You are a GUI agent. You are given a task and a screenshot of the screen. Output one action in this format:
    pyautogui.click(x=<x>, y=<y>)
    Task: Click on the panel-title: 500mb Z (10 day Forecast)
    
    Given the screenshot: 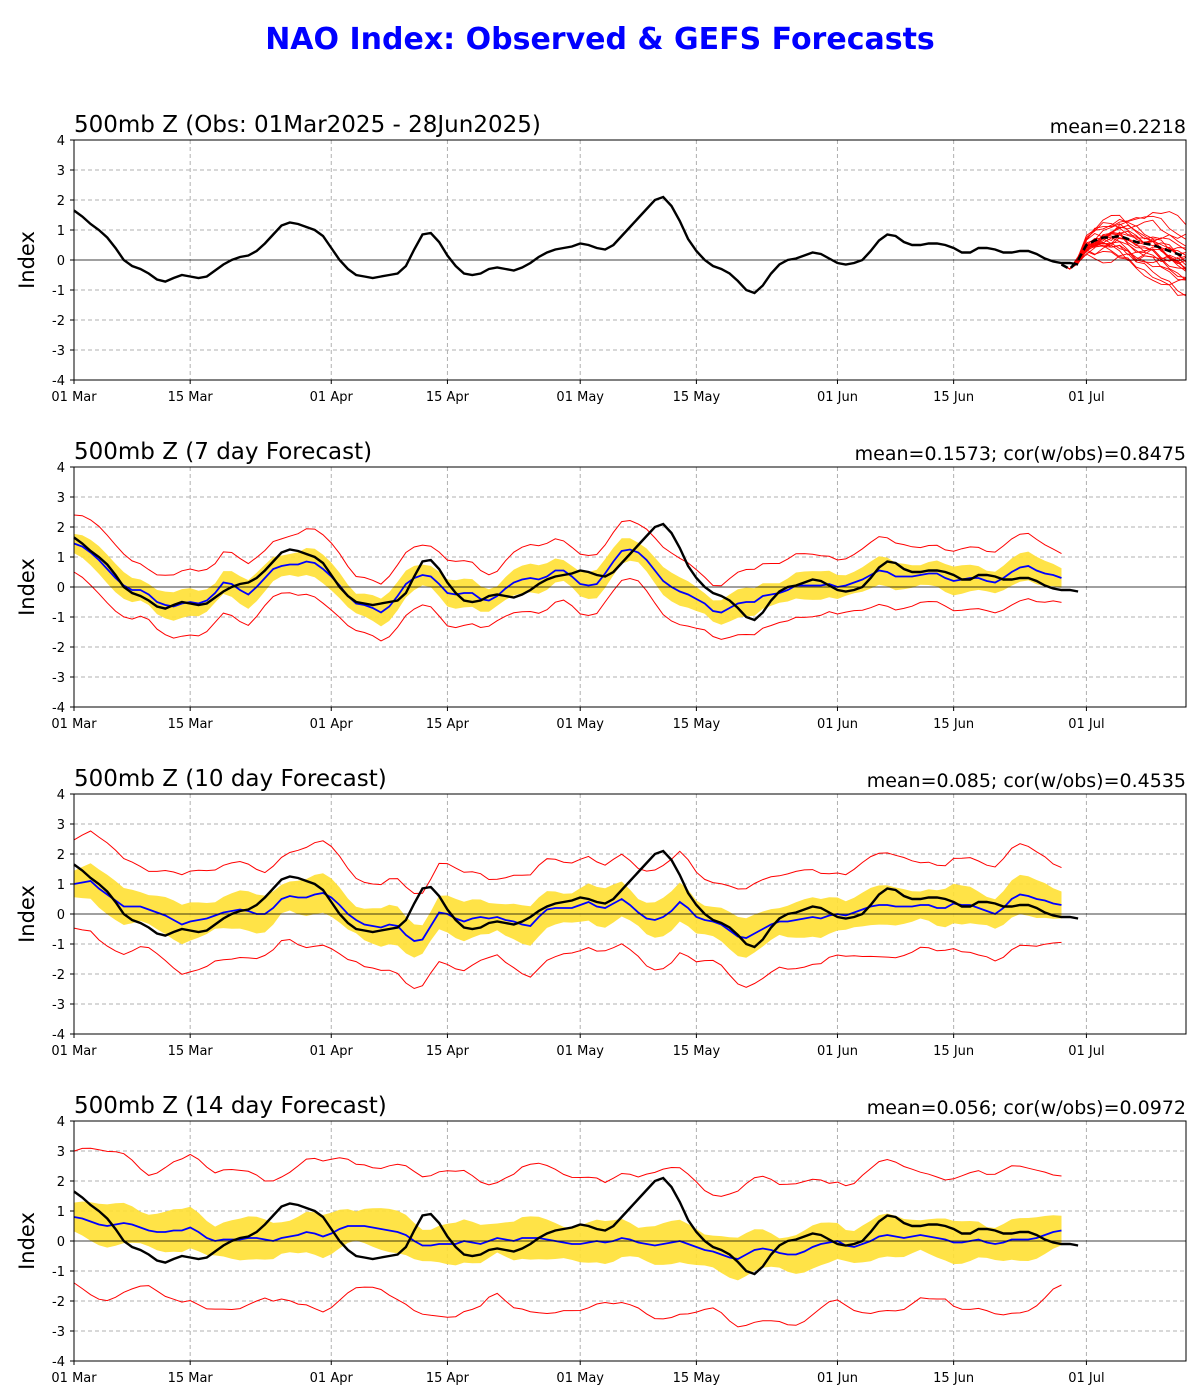 What is the action you would take?
    pyautogui.click(x=230, y=779)
    